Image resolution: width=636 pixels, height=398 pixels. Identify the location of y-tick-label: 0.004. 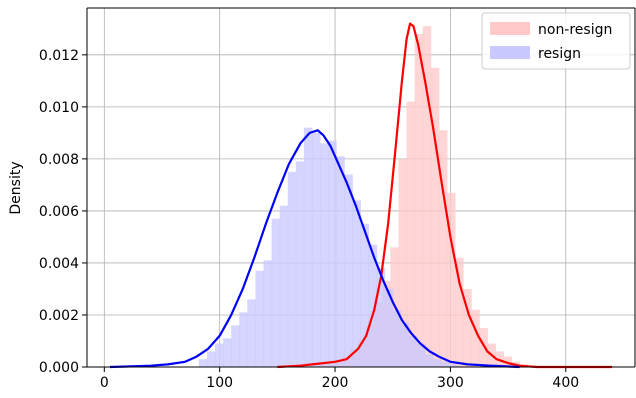
(59, 264).